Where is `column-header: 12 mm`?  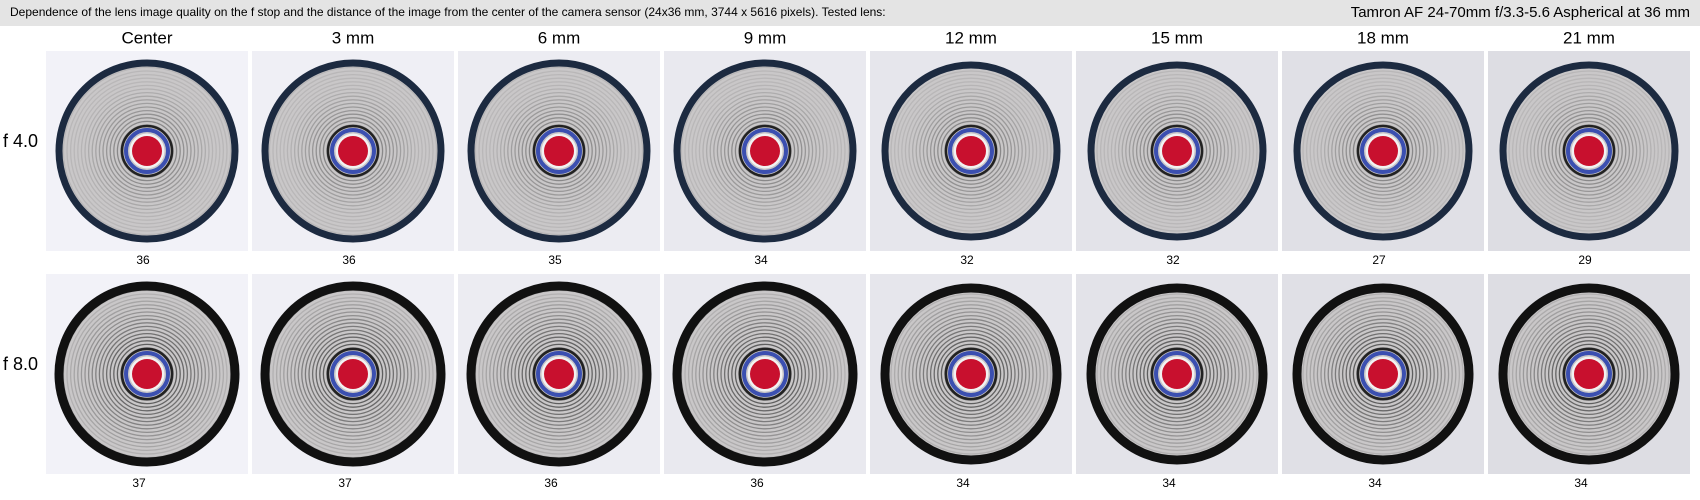
column-header: 12 mm is located at coordinates (971, 37).